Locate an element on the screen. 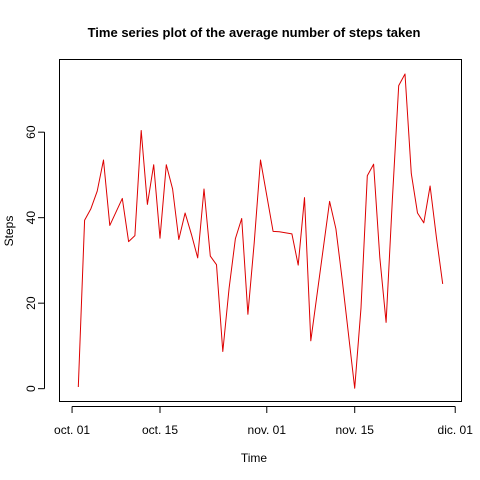 This screenshot has width=480, height=480. y-axis: 0 20 40 60 is located at coordinates (34, 258).